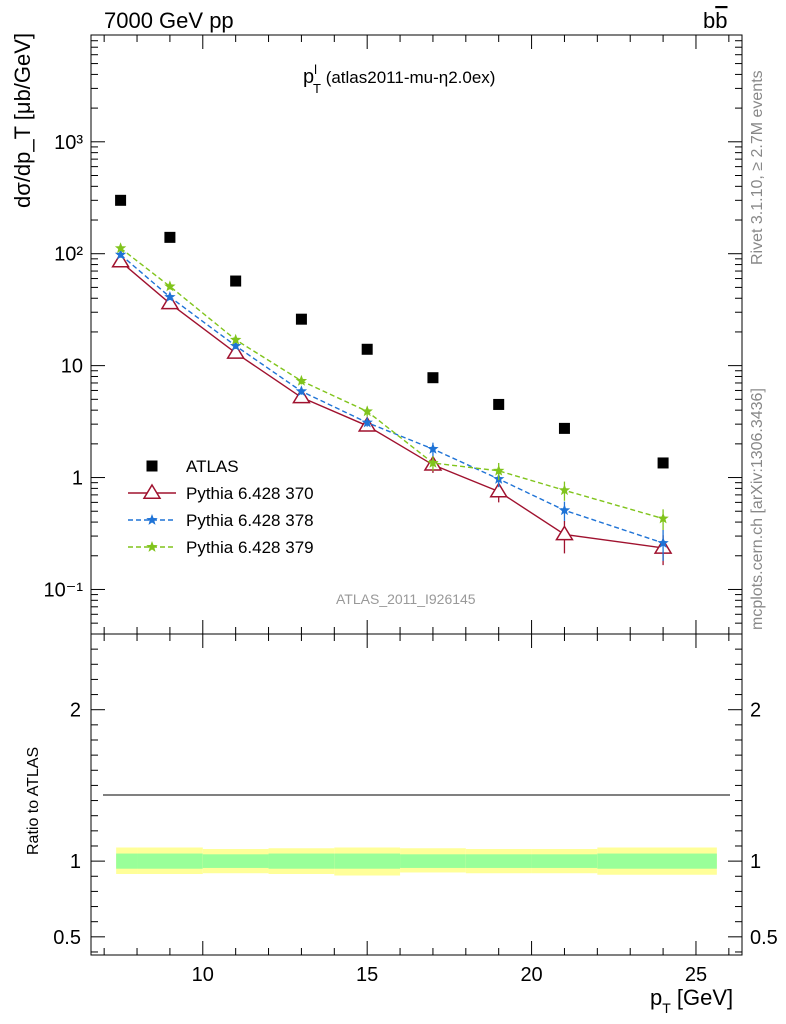  Describe the element at coordinates (755, 862) in the screenshot. I see `ratio-y-tick-label-right: 1` at that location.